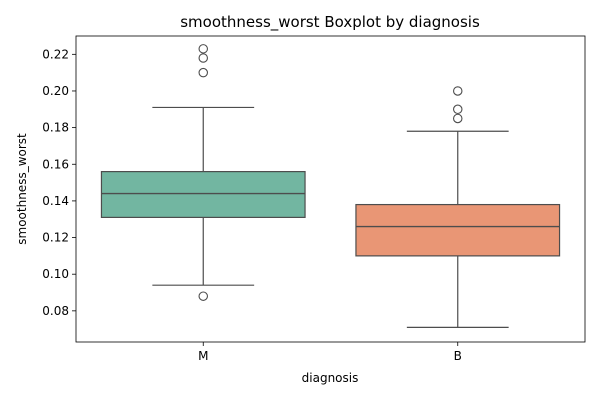 The image size is (600, 400). Describe the element at coordinates (55, 311) in the screenshot. I see `y-tick-label: 0.08` at that location.